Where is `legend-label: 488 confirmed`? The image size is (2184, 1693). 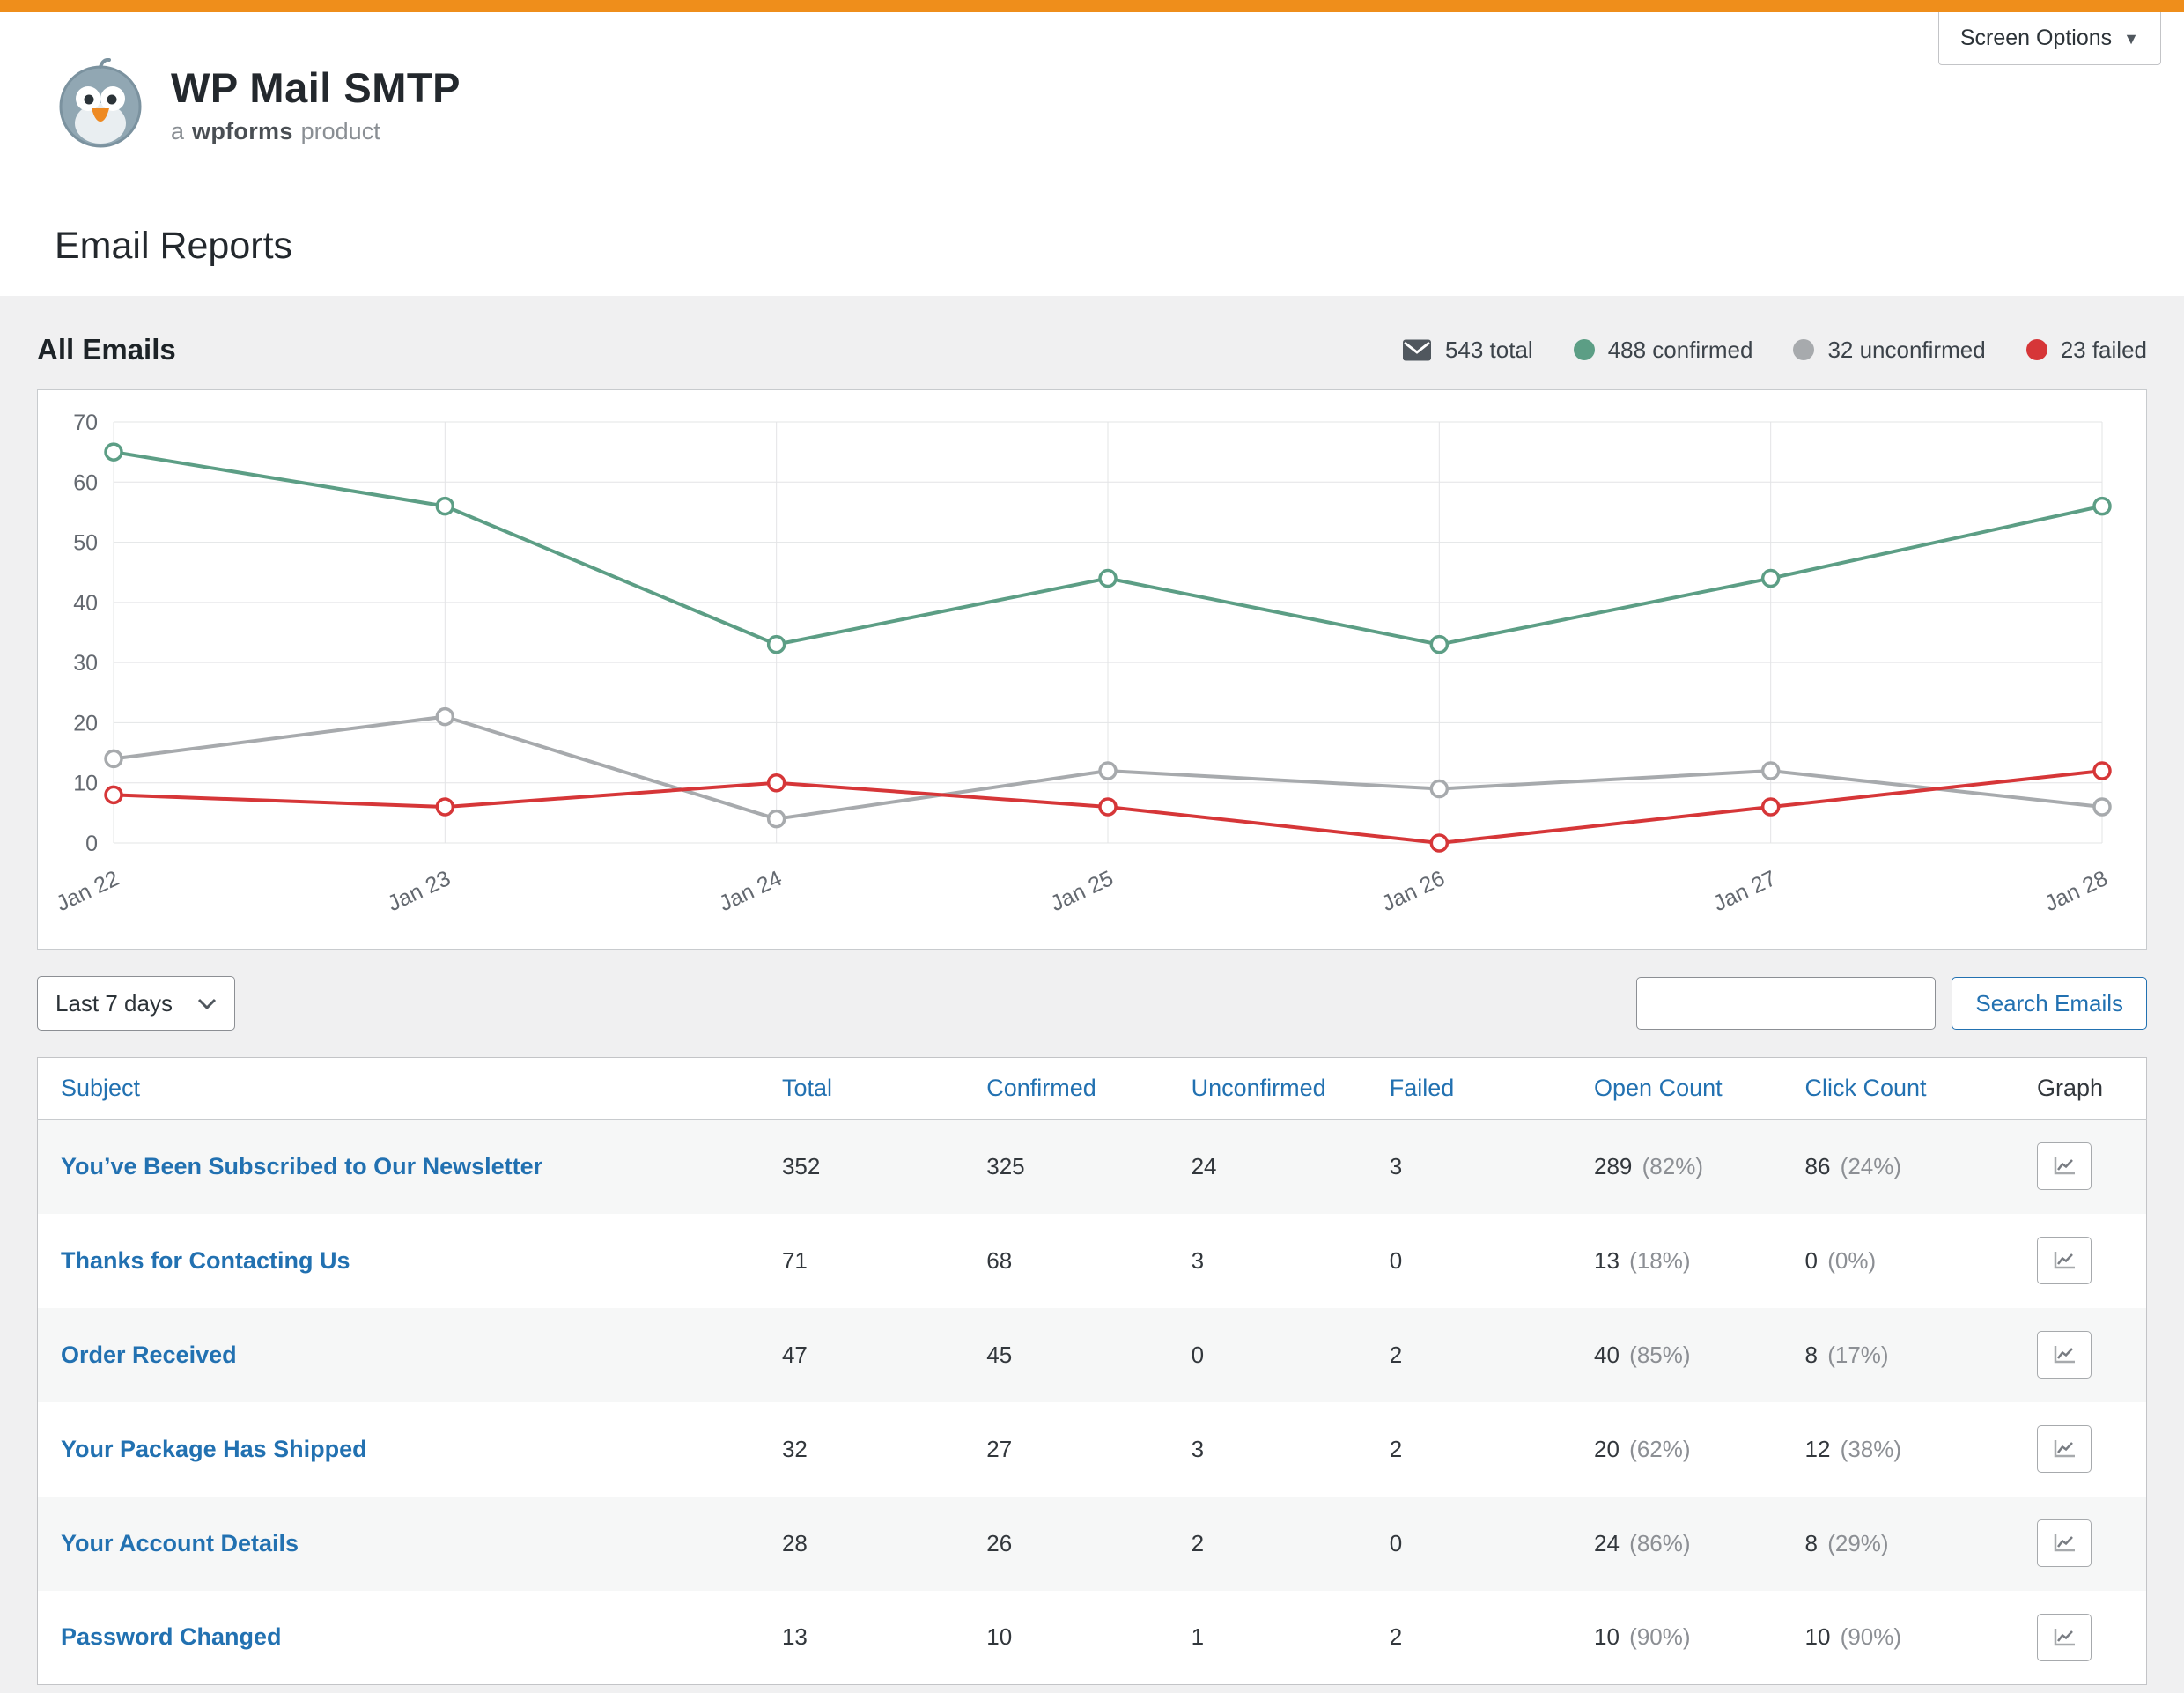
legend-label: 488 confirmed is located at coordinates (1680, 349).